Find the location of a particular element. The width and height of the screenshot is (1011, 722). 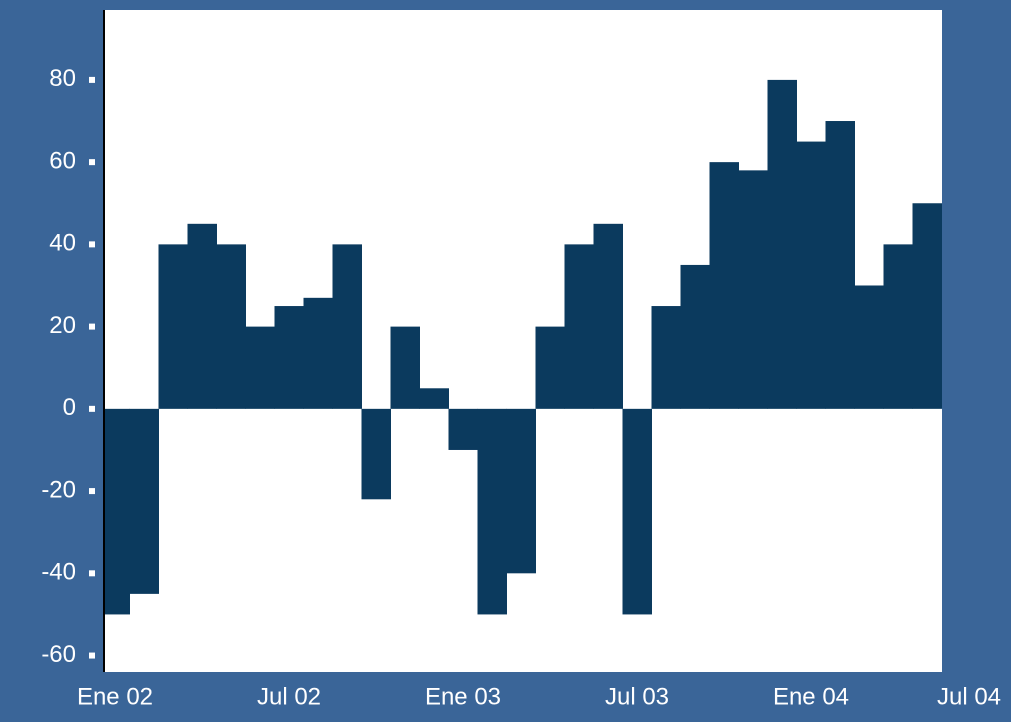

y-tick-label: 60 is located at coordinates (62, 160).